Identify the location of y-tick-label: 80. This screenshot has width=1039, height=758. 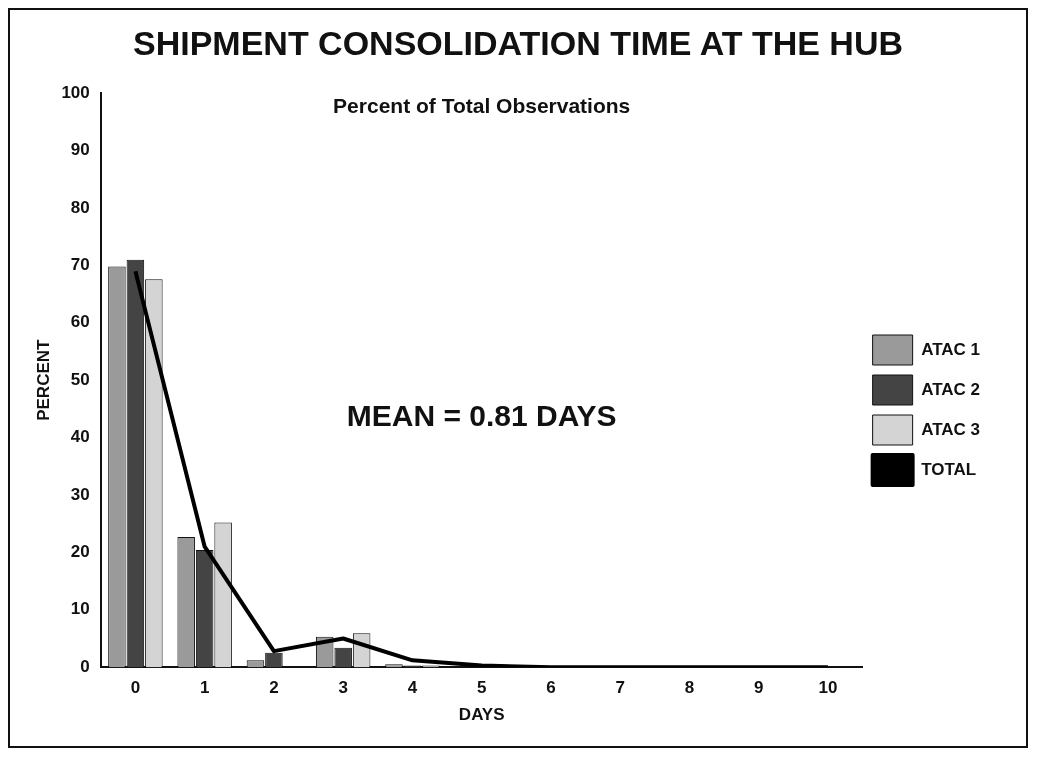
(80, 207).